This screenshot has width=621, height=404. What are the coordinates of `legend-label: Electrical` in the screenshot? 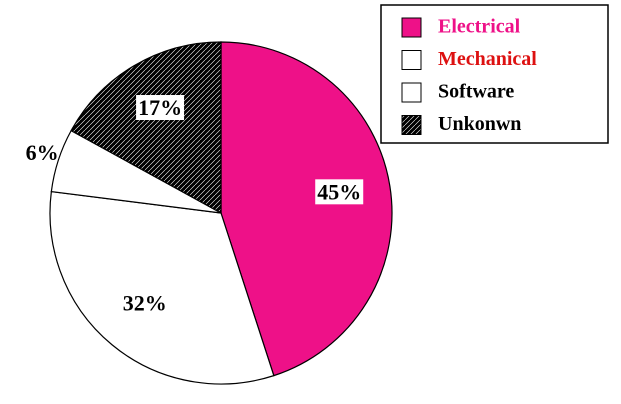 It's located at (479, 27).